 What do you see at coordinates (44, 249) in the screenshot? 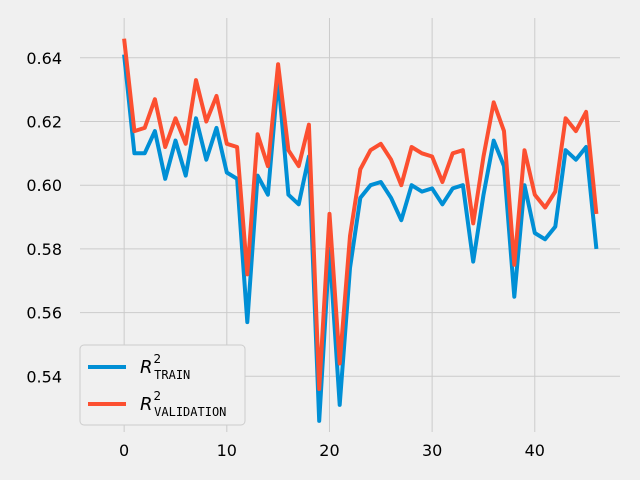
I see `y-tick-label: 0.58` at bounding box center [44, 249].